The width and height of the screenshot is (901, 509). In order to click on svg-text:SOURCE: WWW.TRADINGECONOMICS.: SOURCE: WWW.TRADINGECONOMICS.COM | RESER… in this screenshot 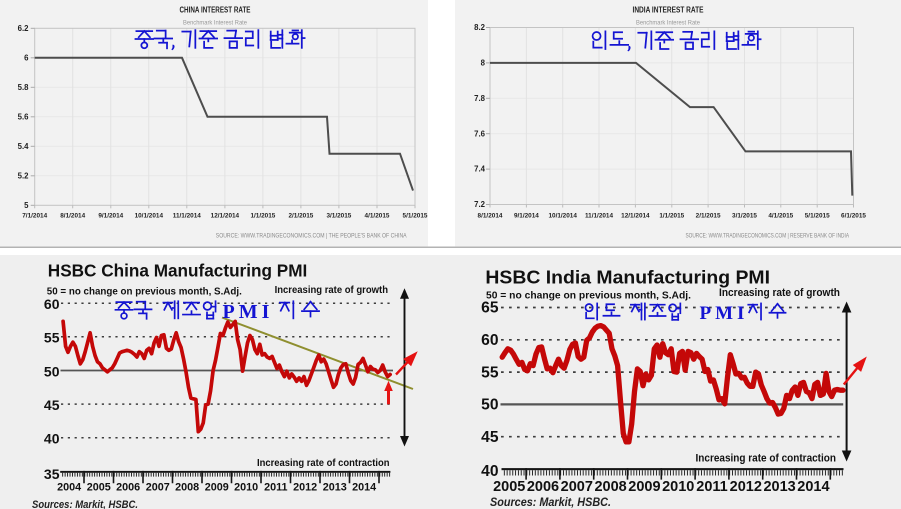, I will do `click(768, 235)`.